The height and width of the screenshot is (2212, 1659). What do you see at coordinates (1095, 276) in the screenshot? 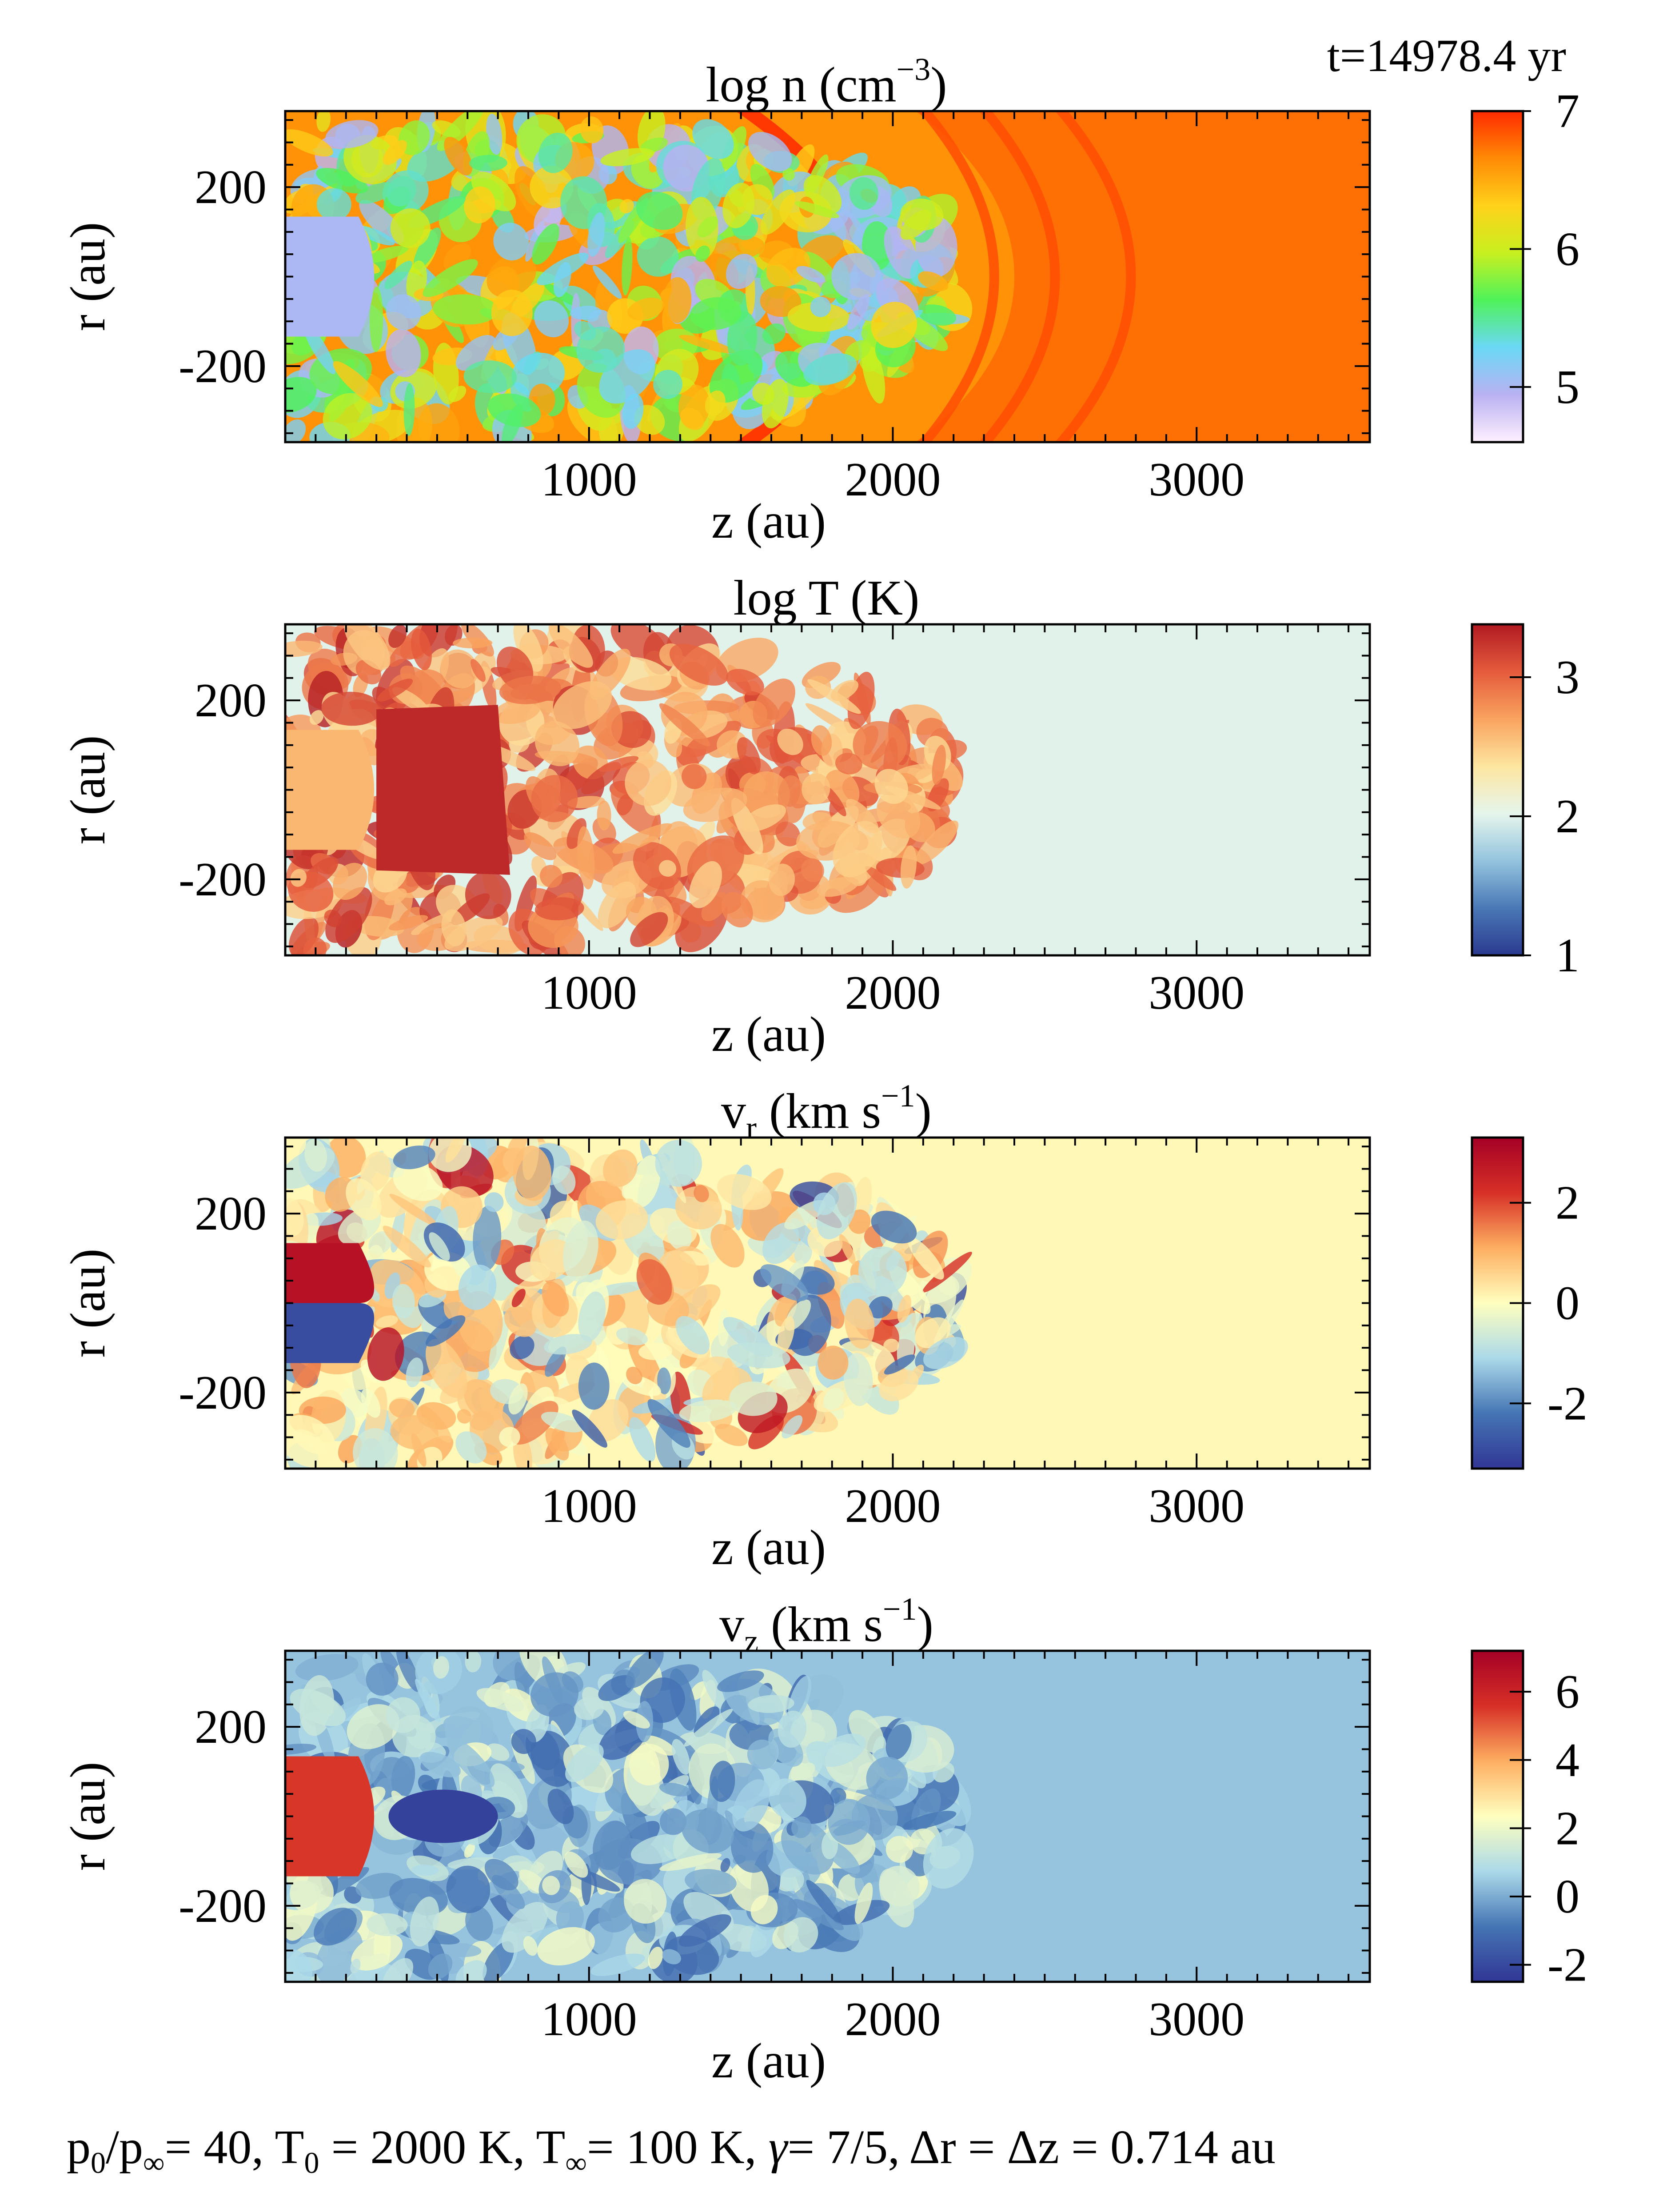
I see `shock-arc` at bounding box center [1095, 276].